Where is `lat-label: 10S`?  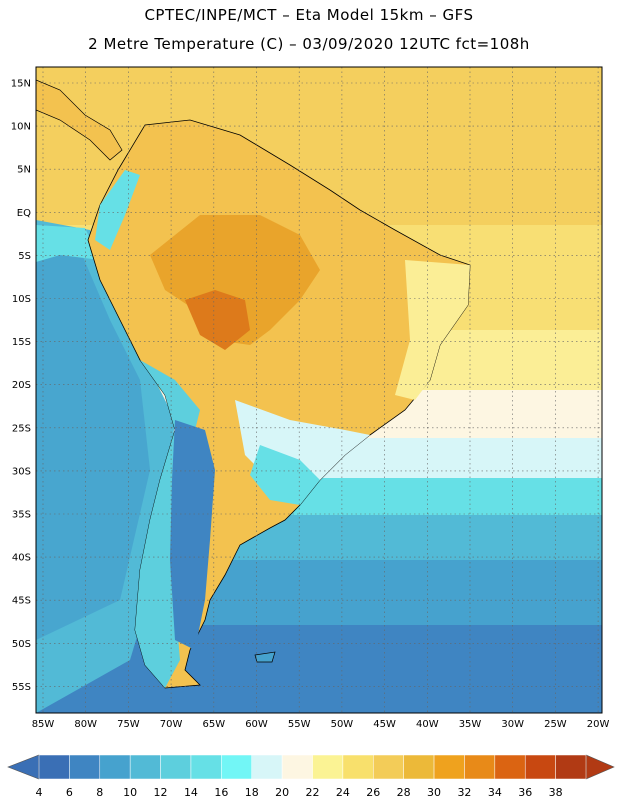
lat-label: 10S is located at coordinates (21, 299).